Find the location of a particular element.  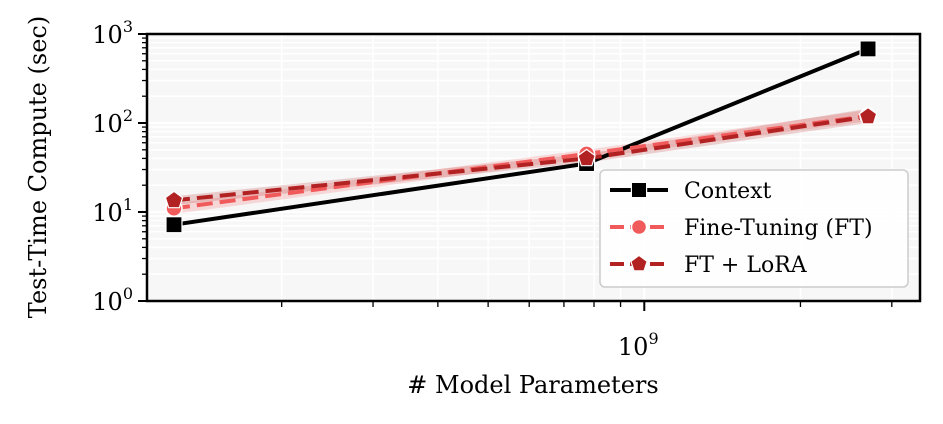

legend: Context Fine-Tuning (FT) FT + LoRA is located at coordinates (754, 228).